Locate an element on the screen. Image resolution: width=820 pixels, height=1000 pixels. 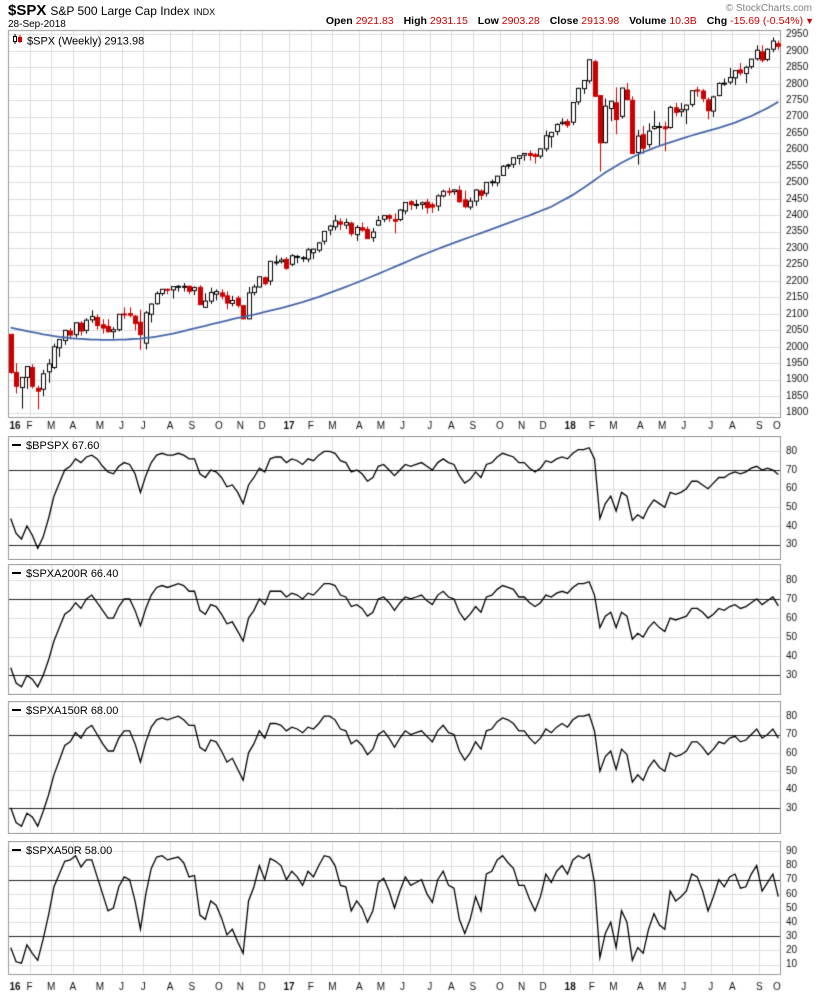
header-title-line: $SPX S&P 500 Large Cap Index INDX is located at coordinates (111, 11).